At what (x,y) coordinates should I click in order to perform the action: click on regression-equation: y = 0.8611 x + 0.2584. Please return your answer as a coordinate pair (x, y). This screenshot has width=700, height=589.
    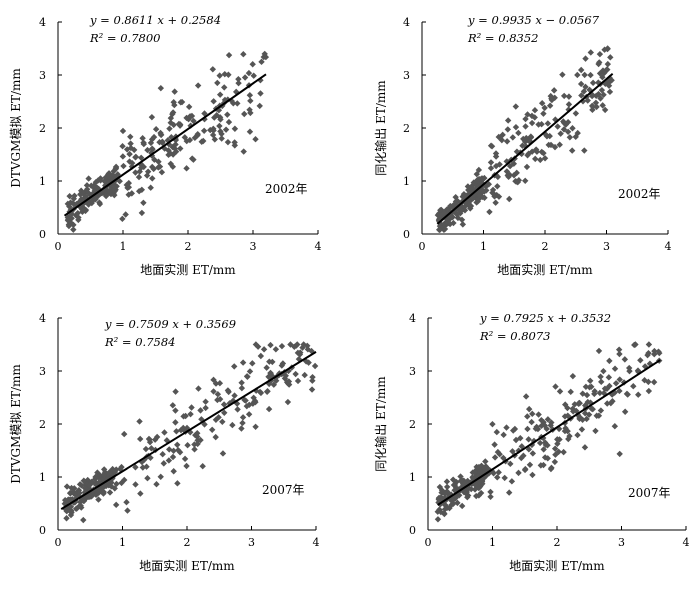
    Looking at the image, I should click on (155, 20).